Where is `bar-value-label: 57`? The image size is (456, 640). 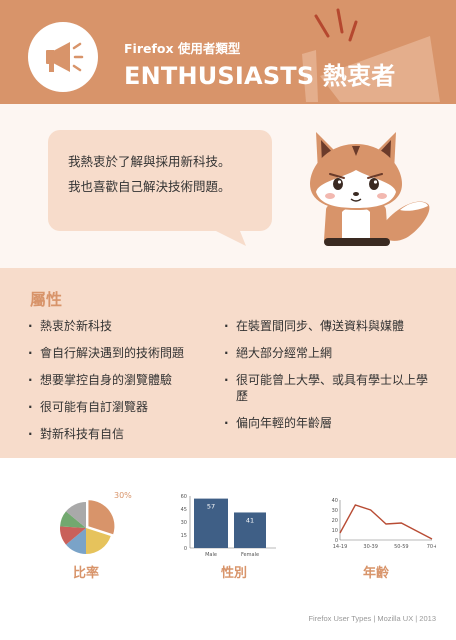 bar-value-label: 57 is located at coordinates (211, 507).